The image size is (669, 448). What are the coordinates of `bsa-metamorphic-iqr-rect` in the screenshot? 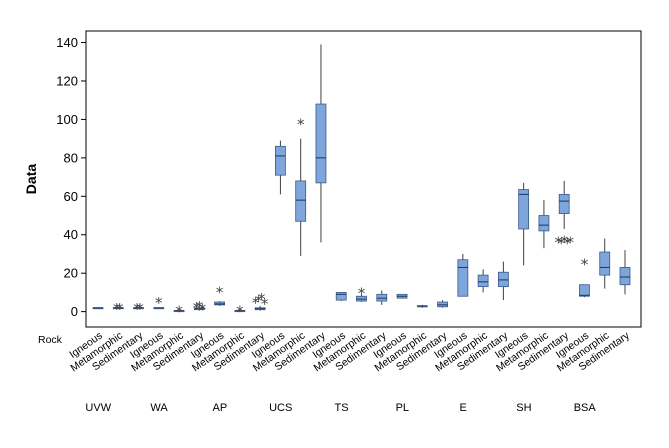 It's located at (605, 263).